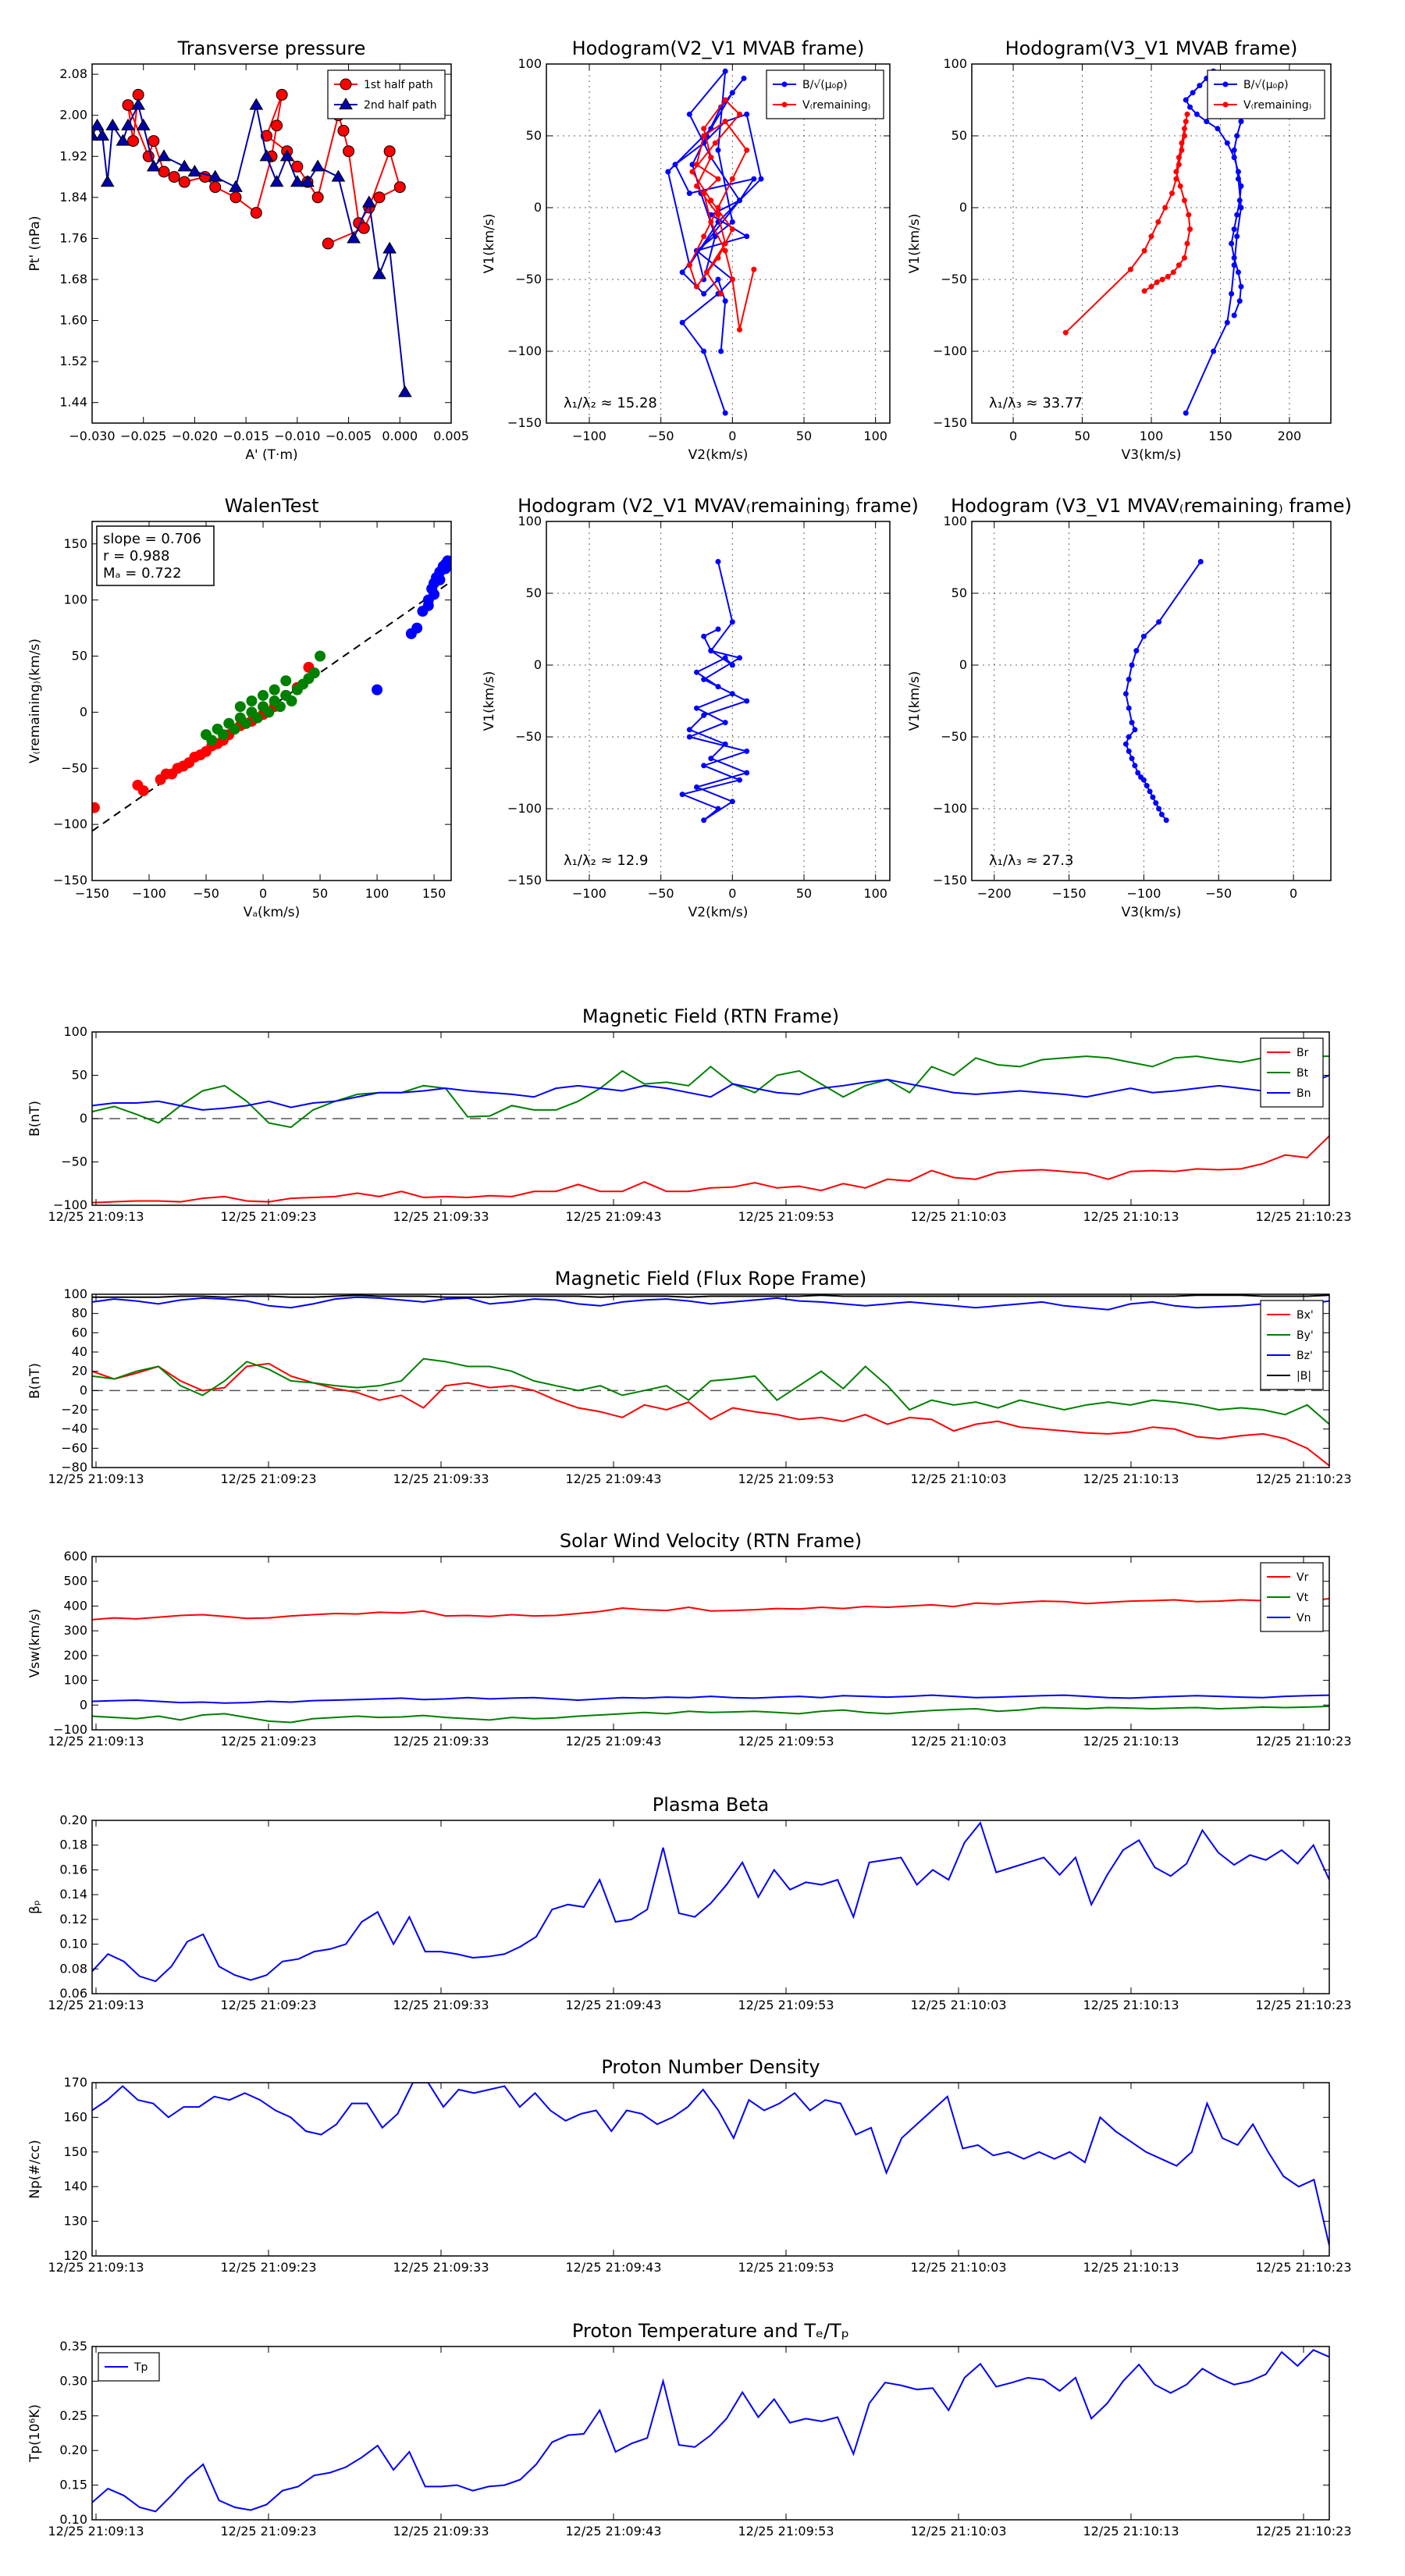 Image resolution: width=1405 pixels, height=2576 pixels. I want to click on series-Bt, so click(711, 1092).